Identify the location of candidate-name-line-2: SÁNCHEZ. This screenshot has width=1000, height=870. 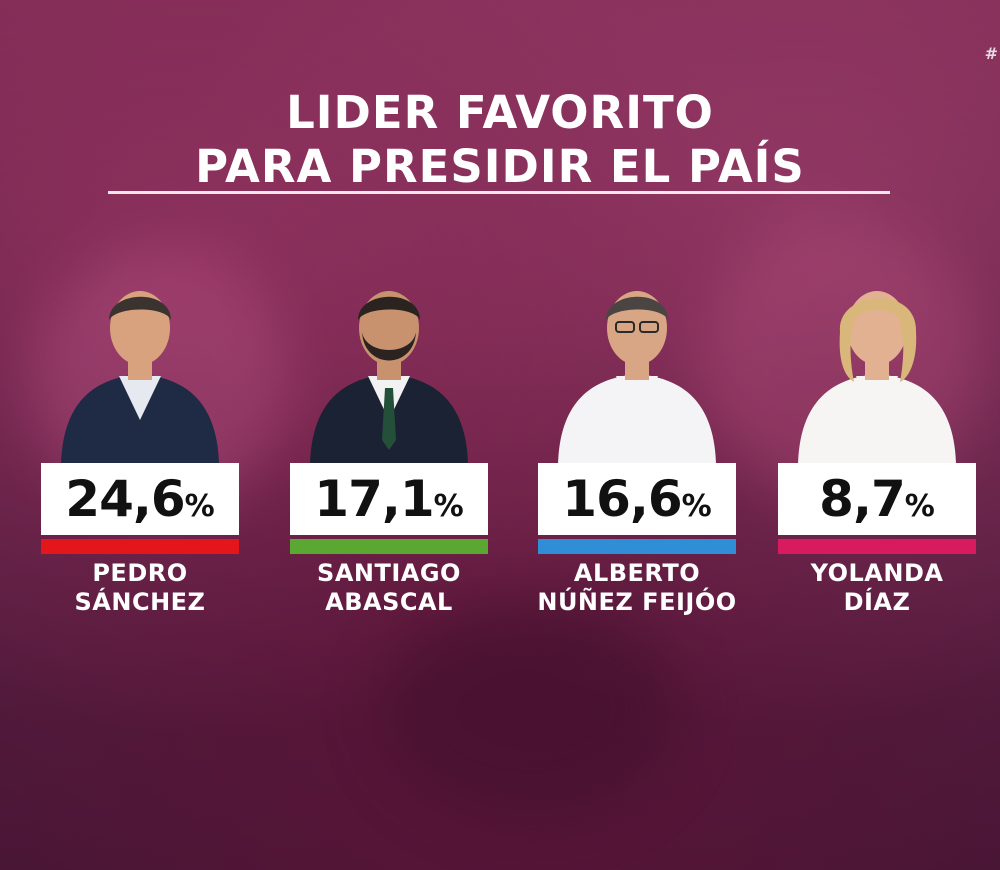
(140, 602).